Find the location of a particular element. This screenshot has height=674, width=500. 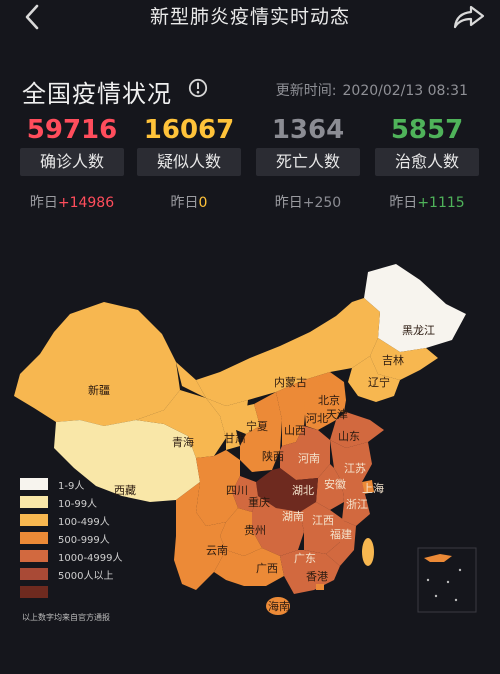

region-fujian is located at coordinates (341, 538).